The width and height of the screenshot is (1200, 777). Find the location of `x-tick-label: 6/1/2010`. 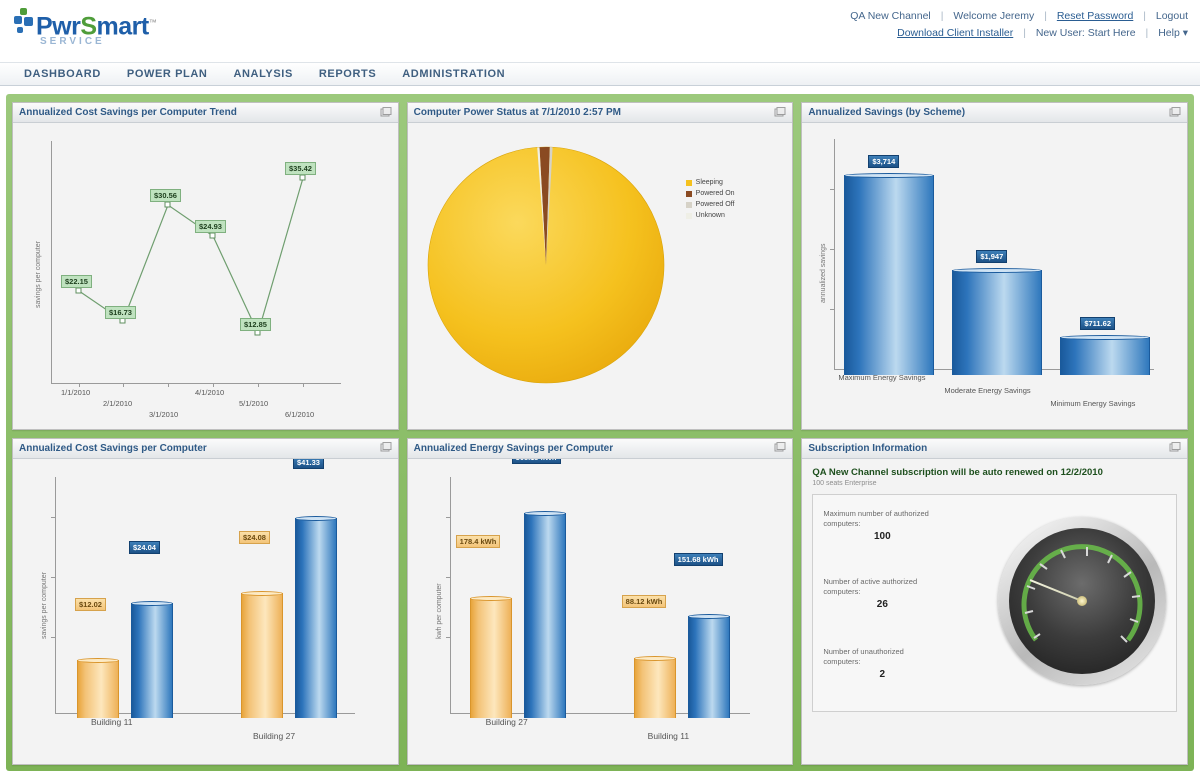

x-tick-label: 6/1/2010 is located at coordinates (300, 414).